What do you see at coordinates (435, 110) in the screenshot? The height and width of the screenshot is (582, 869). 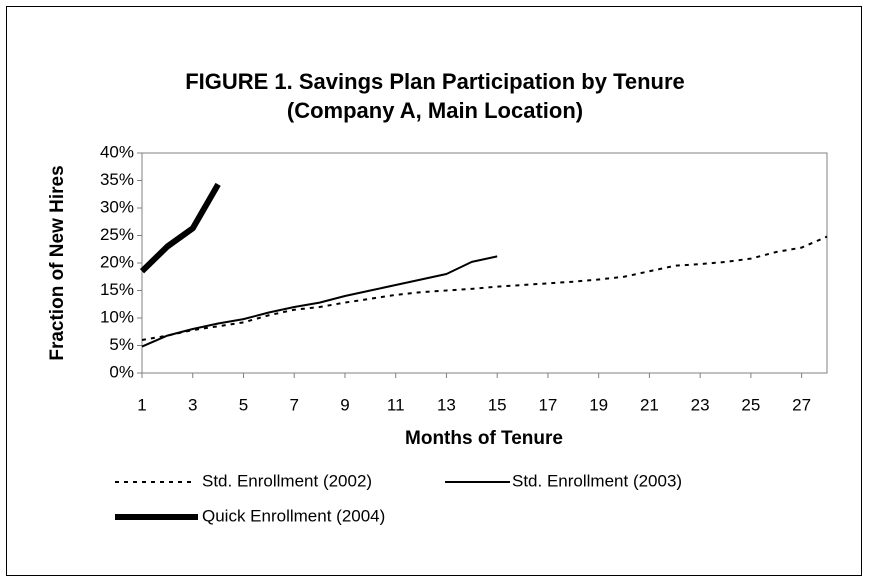 I see `chart-title: (Company A, Main Location)` at bounding box center [435, 110].